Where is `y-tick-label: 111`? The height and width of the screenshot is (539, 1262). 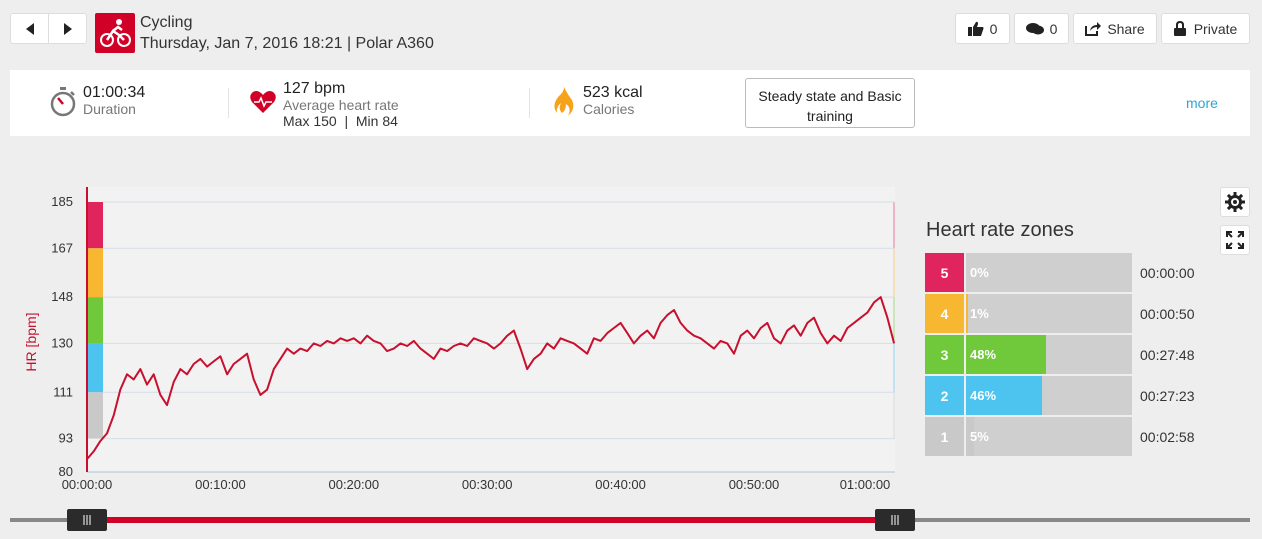
y-tick-label: 111 is located at coordinates (63, 391).